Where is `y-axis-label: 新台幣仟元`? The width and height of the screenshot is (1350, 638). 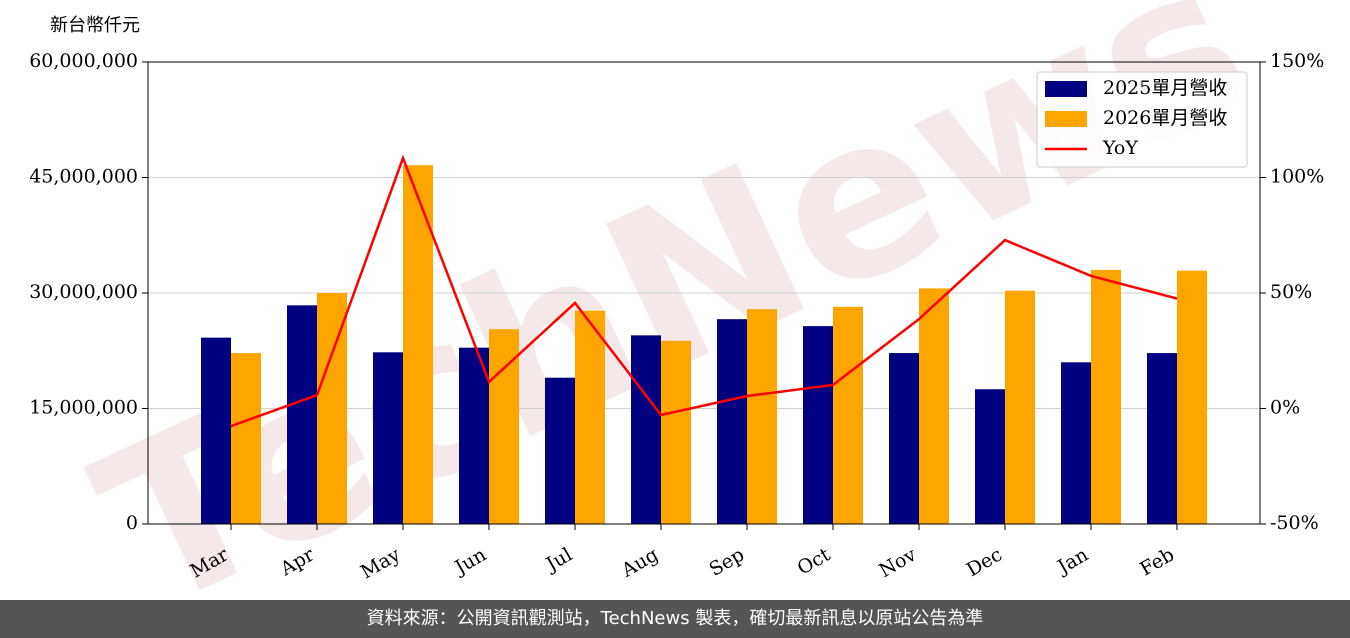 y-axis-label: 新台幣仟元 is located at coordinates (95, 25).